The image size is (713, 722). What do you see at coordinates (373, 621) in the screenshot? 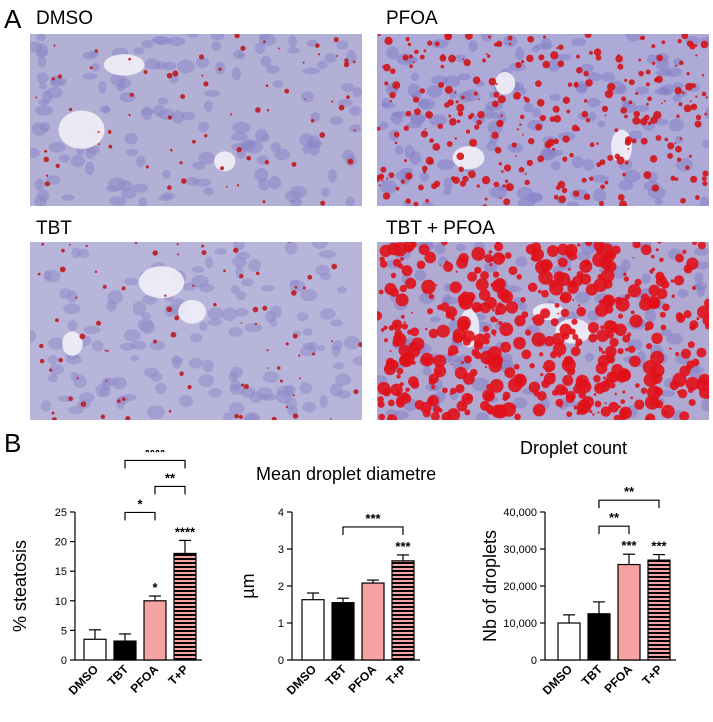
I see `bar-pfoa` at bounding box center [373, 621].